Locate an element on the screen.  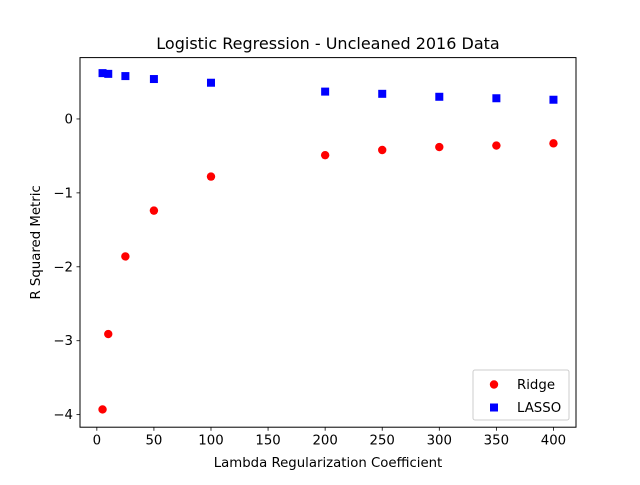
x-tick-label: 200 is located at coordinates (324, 441).